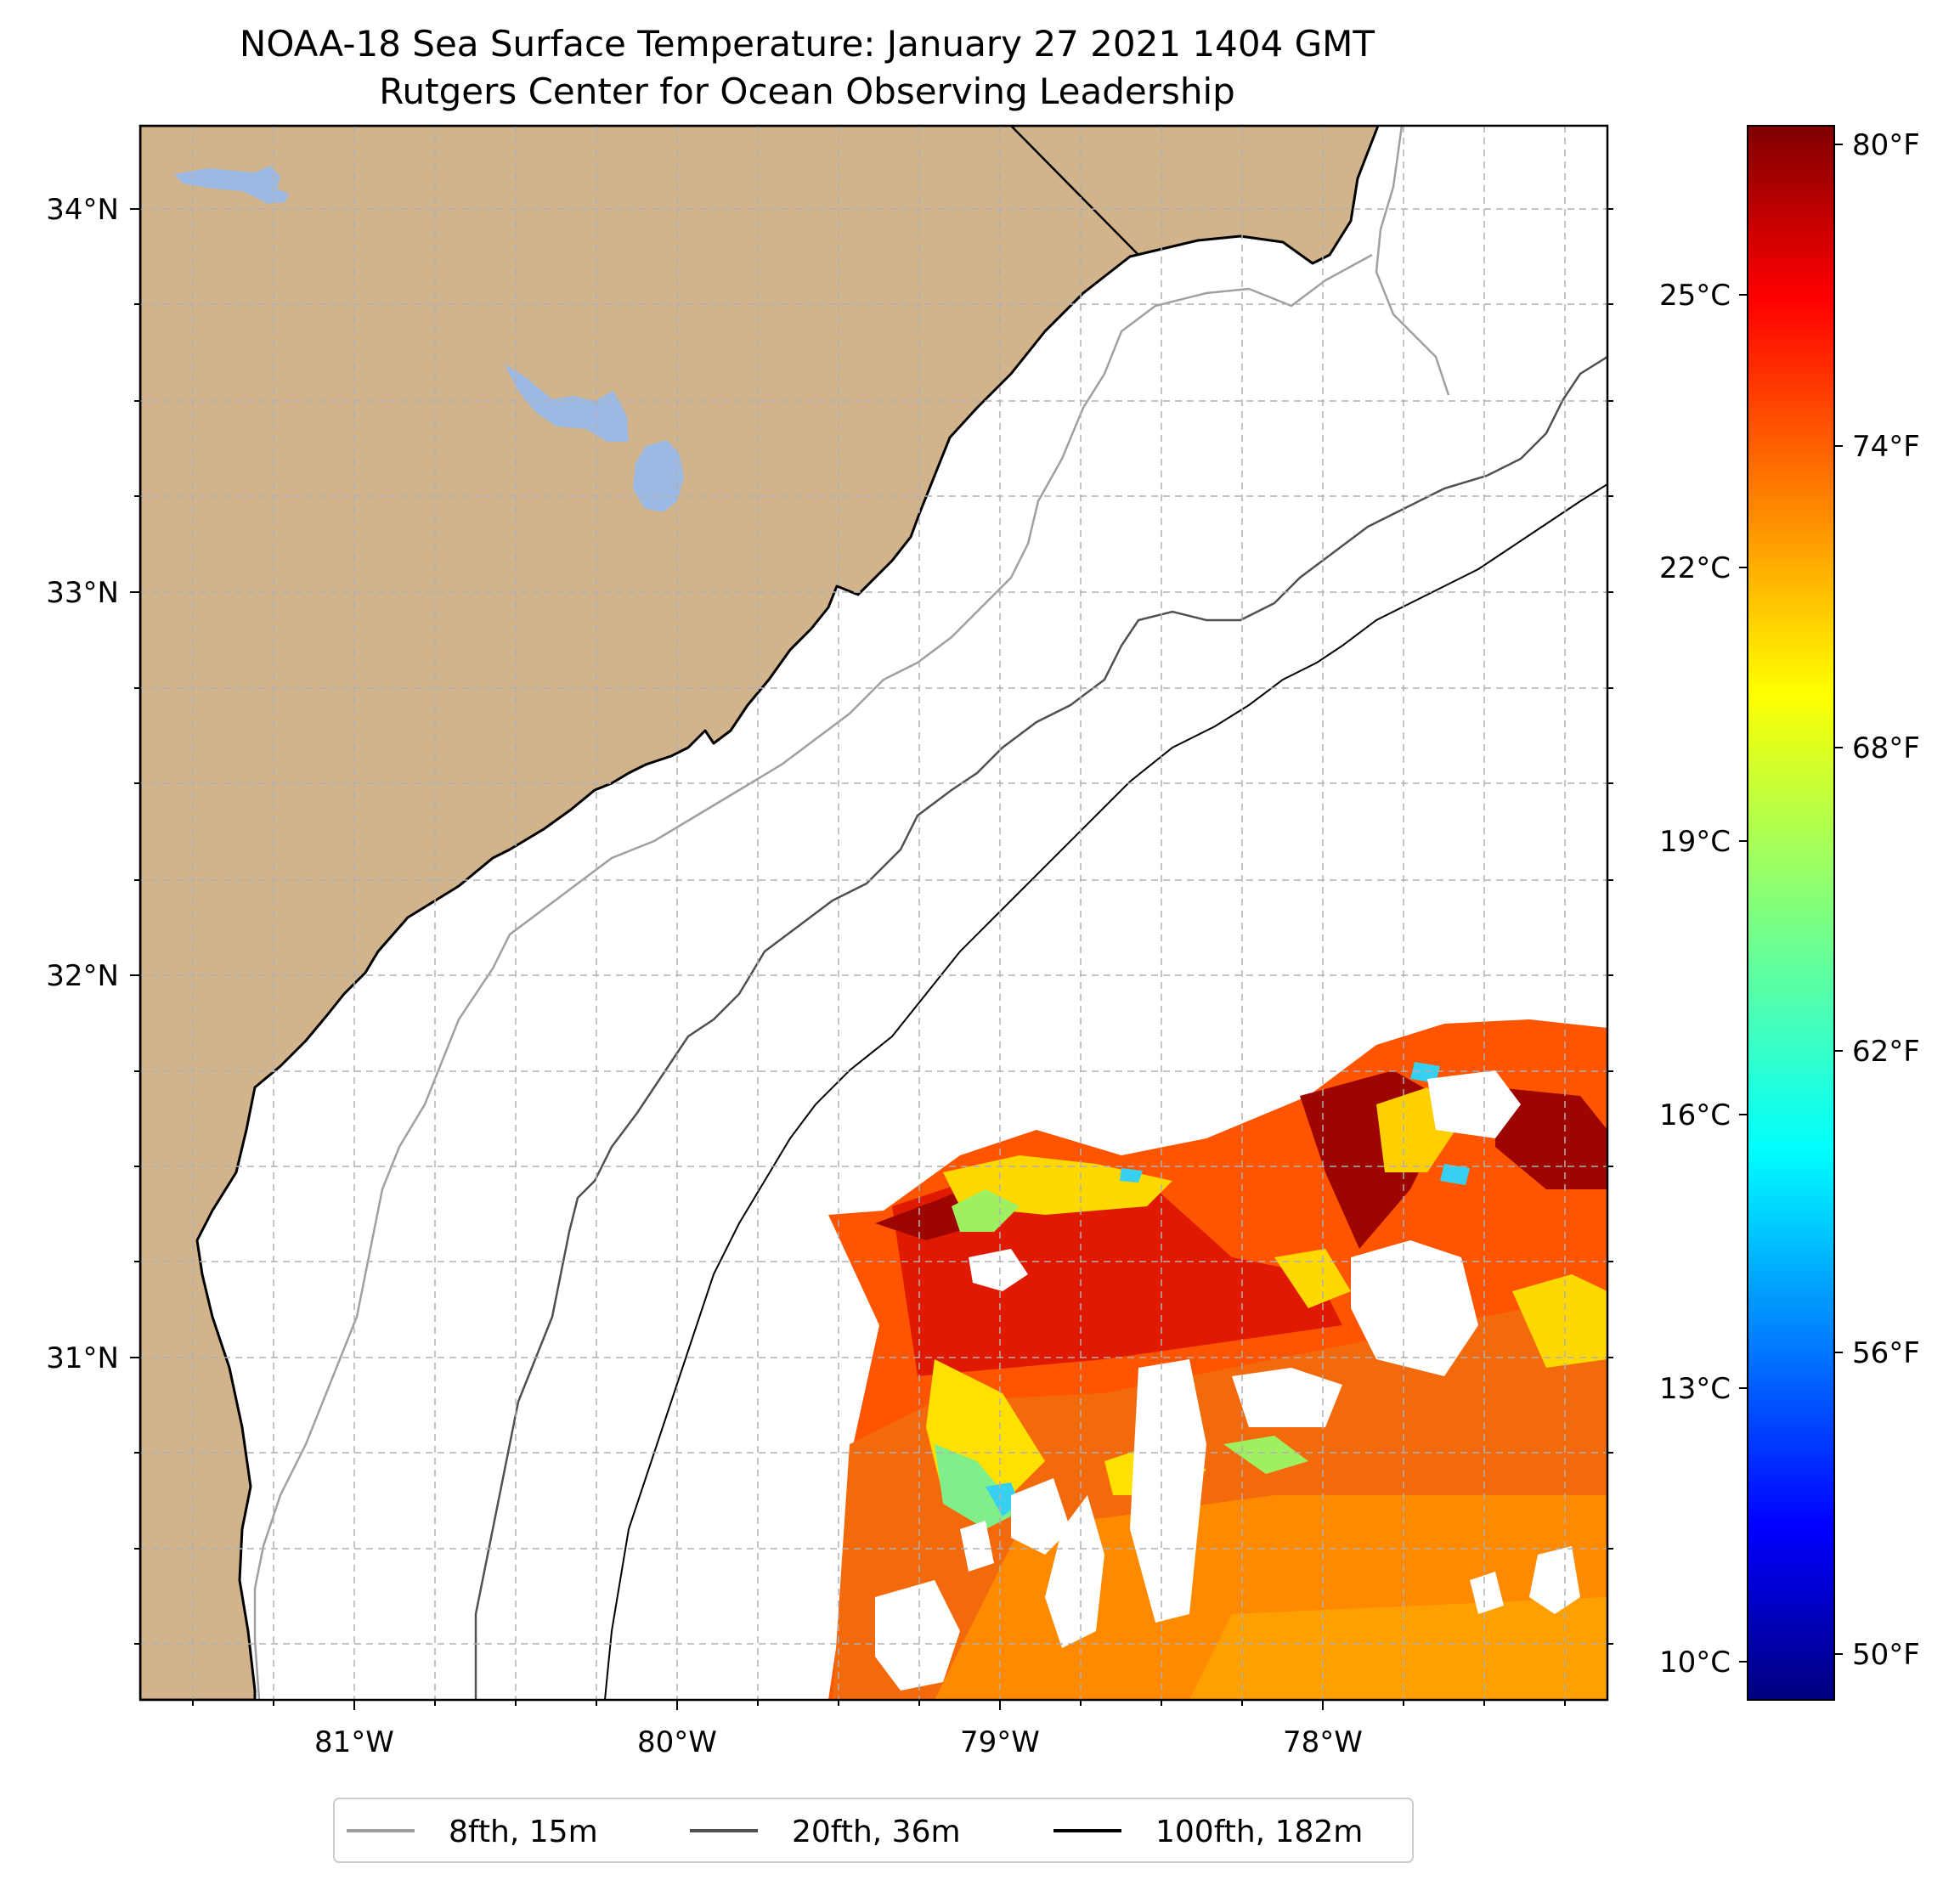  I want to click on colorbar-fahrenheit-label: 68°F, so click(1886, 748).